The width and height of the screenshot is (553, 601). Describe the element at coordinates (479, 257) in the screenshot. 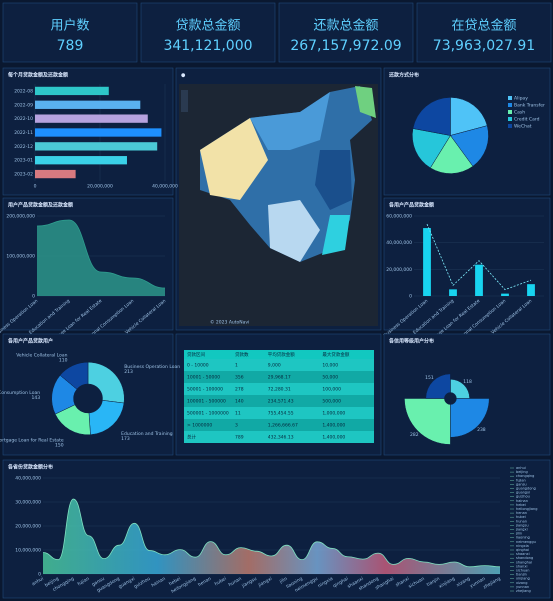

I see `trend-line` at that location.